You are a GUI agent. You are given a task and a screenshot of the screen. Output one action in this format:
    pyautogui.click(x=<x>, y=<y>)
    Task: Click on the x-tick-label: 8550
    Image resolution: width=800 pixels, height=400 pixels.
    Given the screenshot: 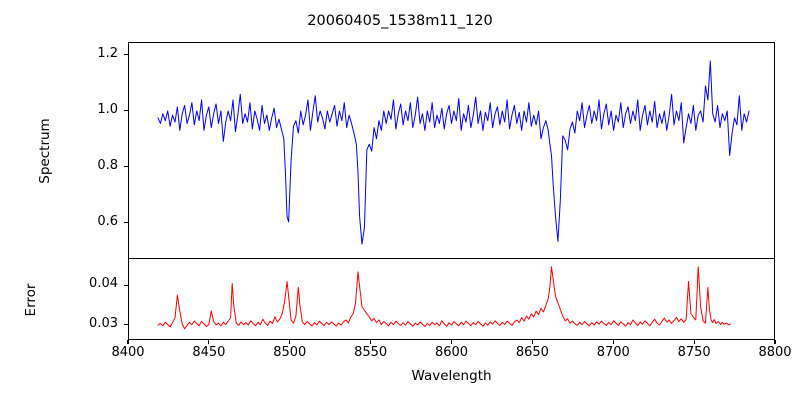 What is the action you would take?
    pyautogui.click(x=371, y=352)
    